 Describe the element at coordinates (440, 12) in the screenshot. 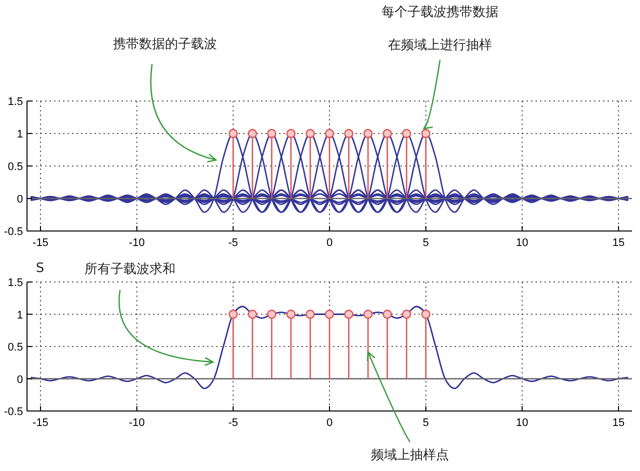

I see `text: 每个子载波携带数据` at that location.